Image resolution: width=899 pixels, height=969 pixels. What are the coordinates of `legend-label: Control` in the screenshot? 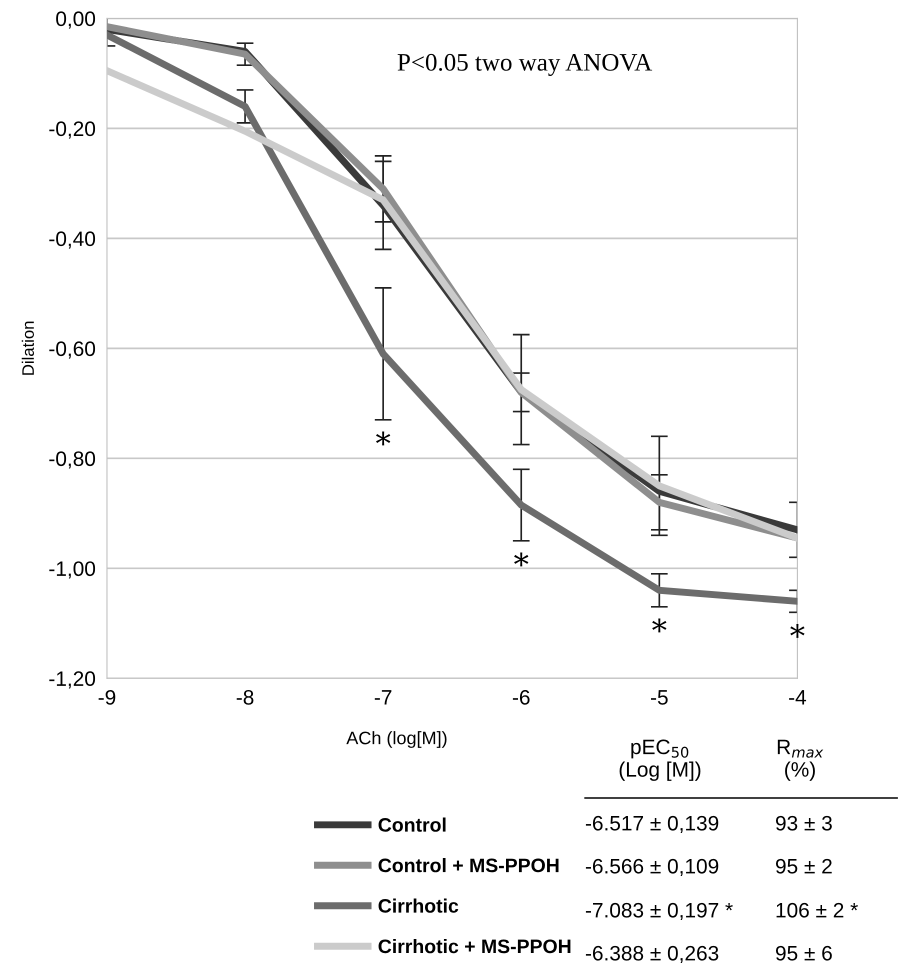 It's located at (412, 825).